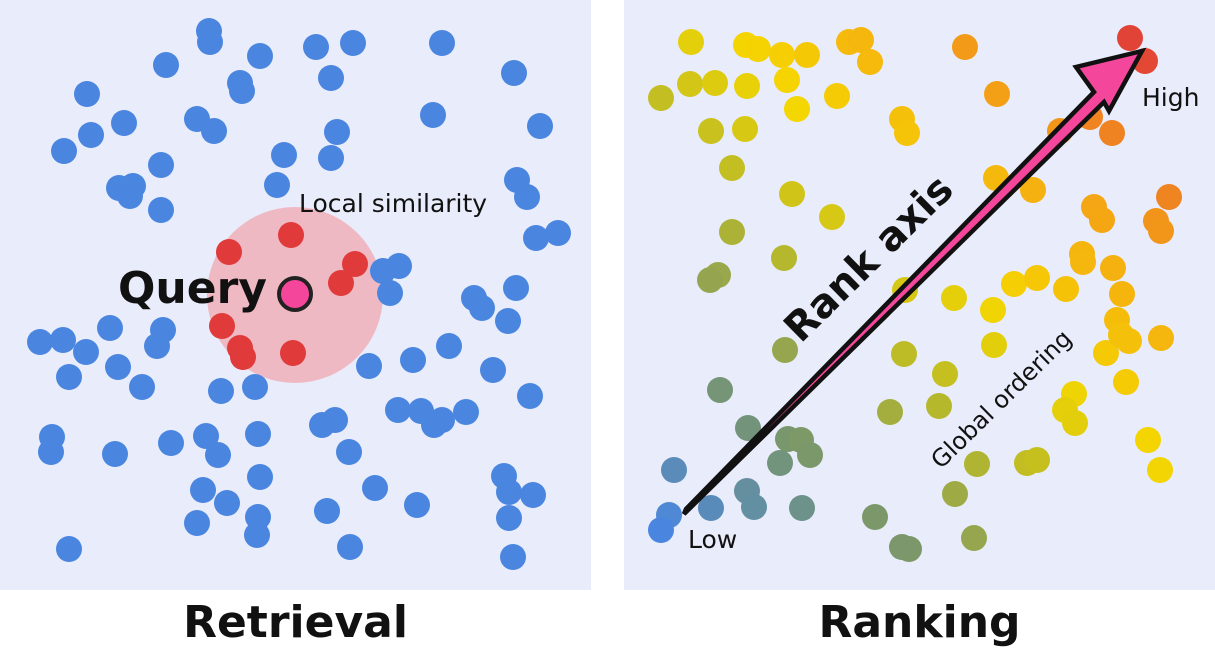 This screenshot has width=1215, height=668. I want to click on low-label: Low, so click(712, 539).